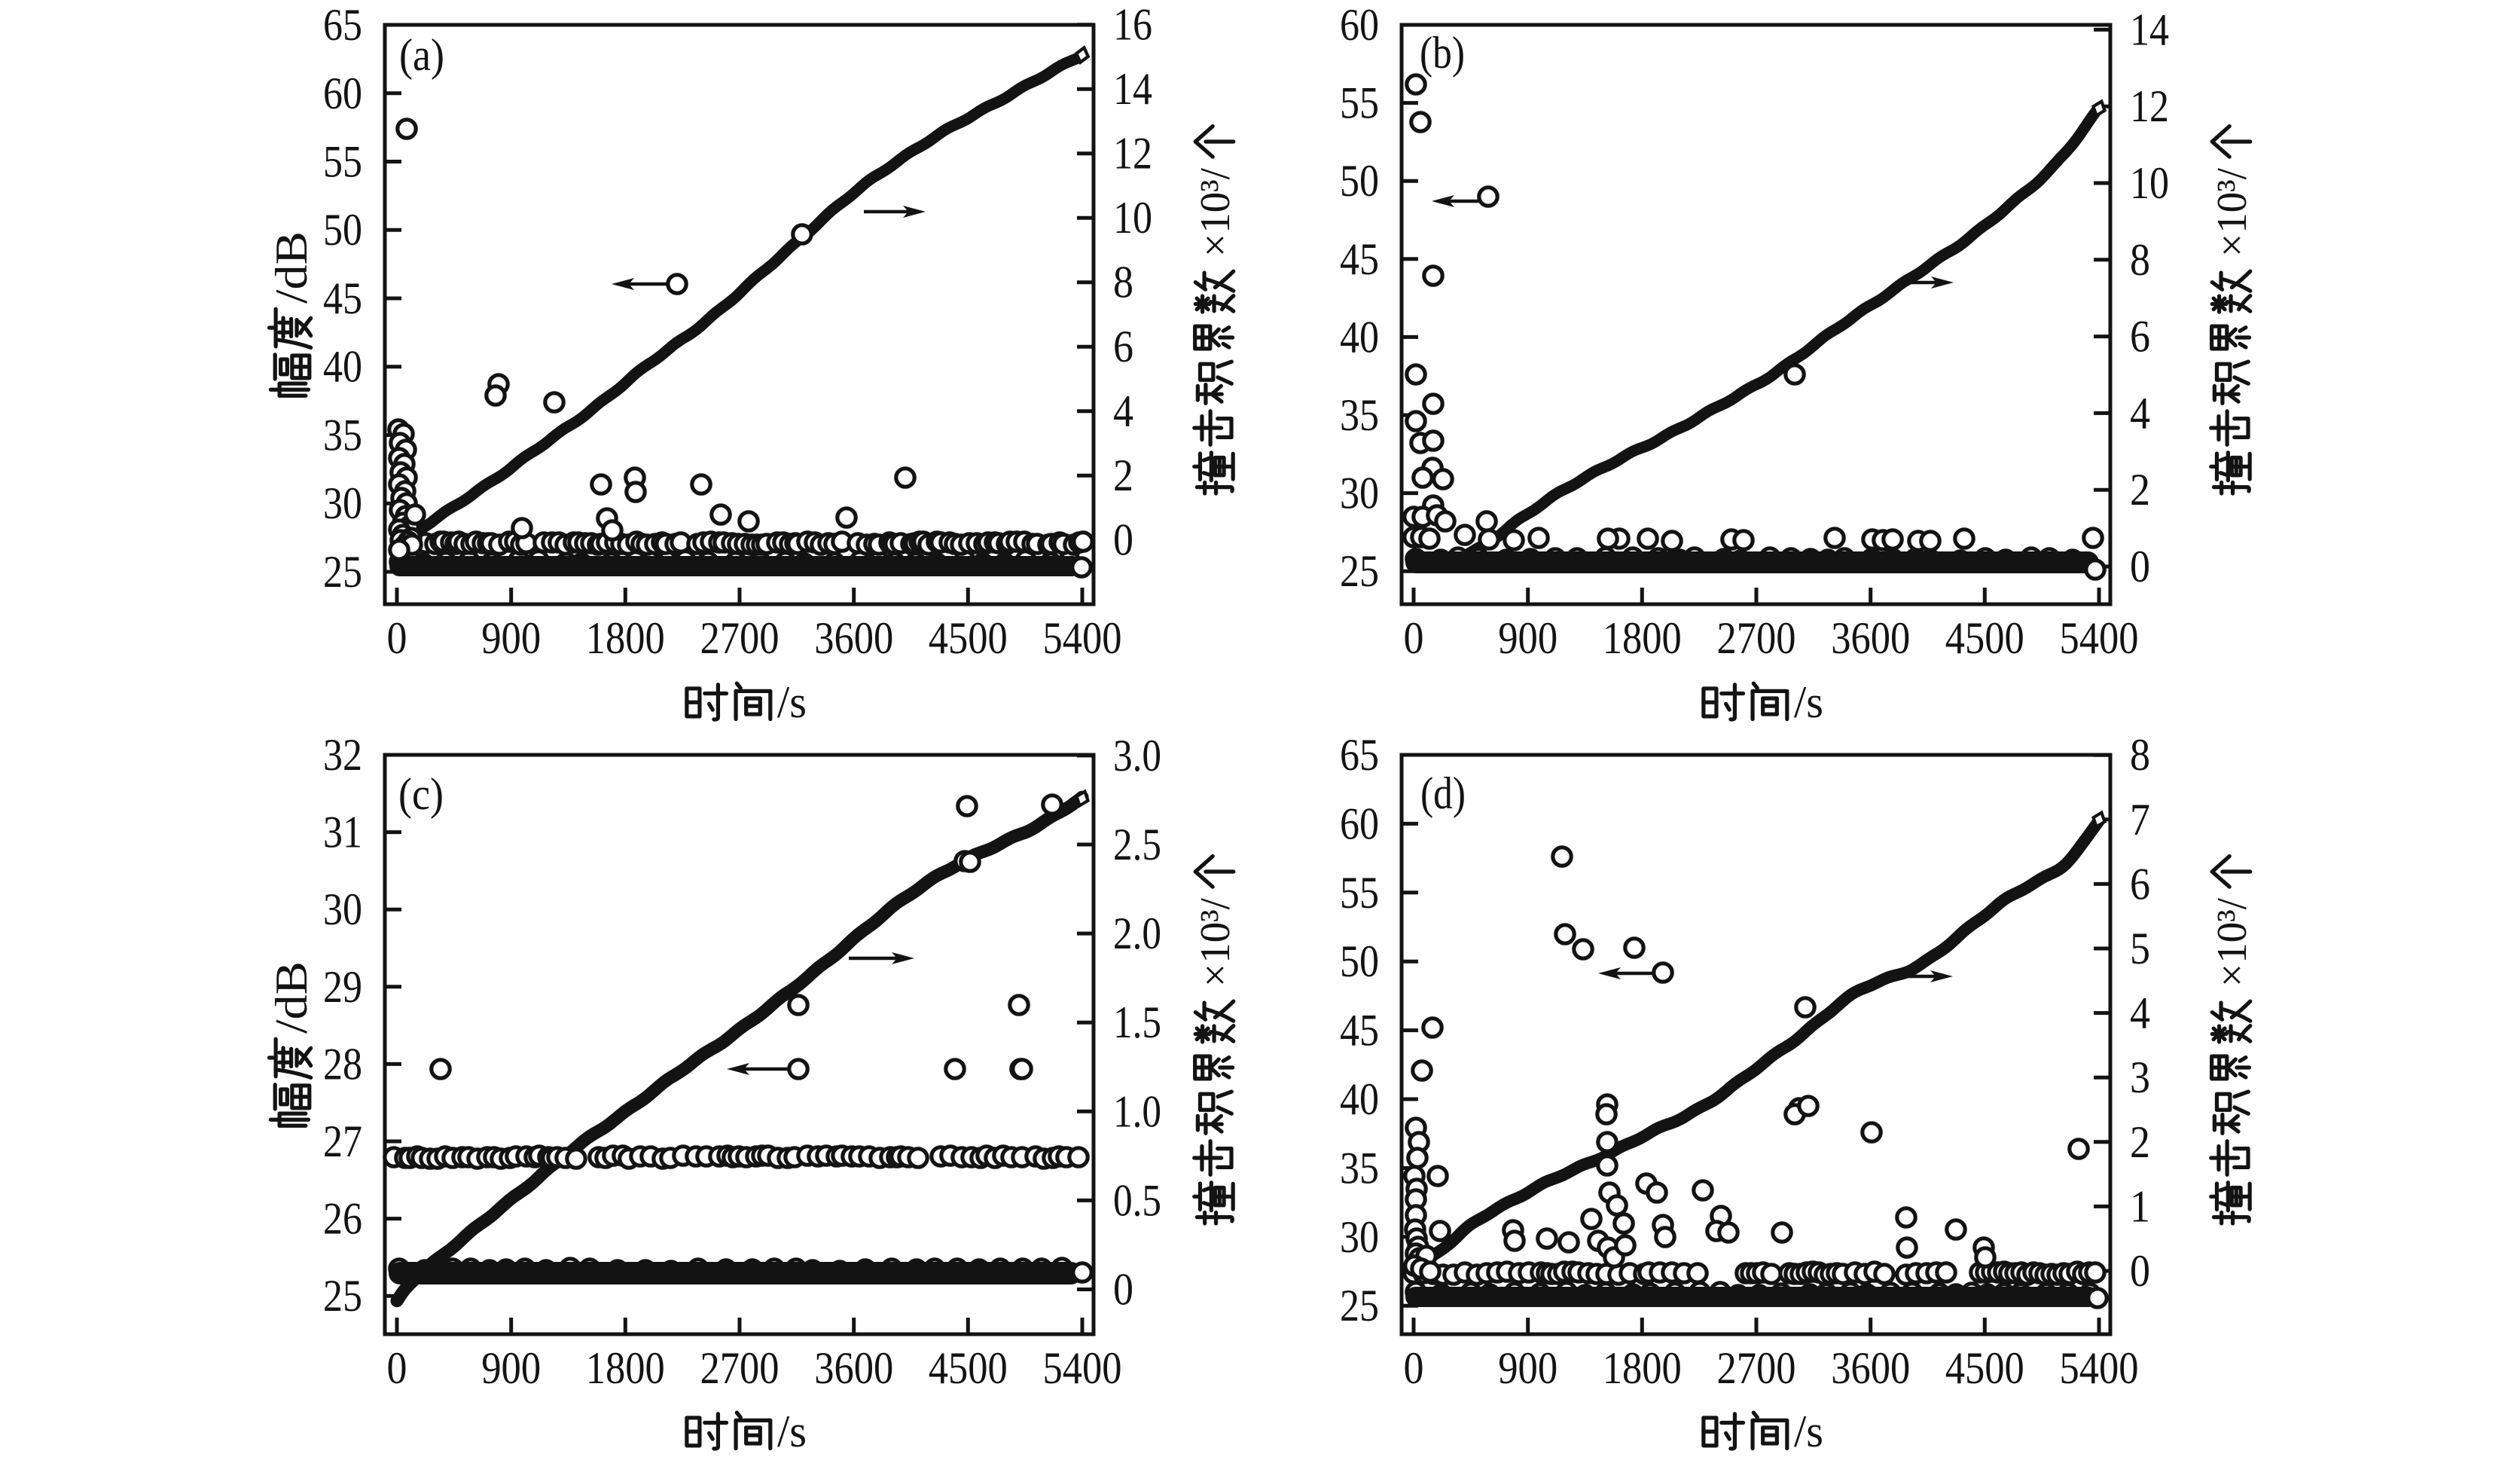 Image resolution: width=2520 pixels, height=1457 pixels. What do you see at coordinates (1132, 25) in the screenshot?
I see `svg-text: 16` at bounding box center [1132, 25].